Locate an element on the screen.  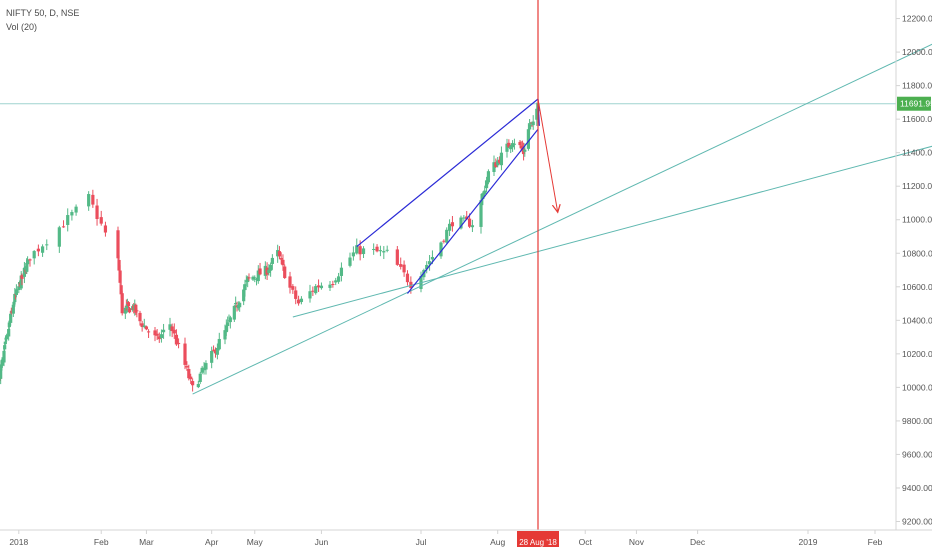
last-price-label: 11691.95 is located at coordinates (916, 104).